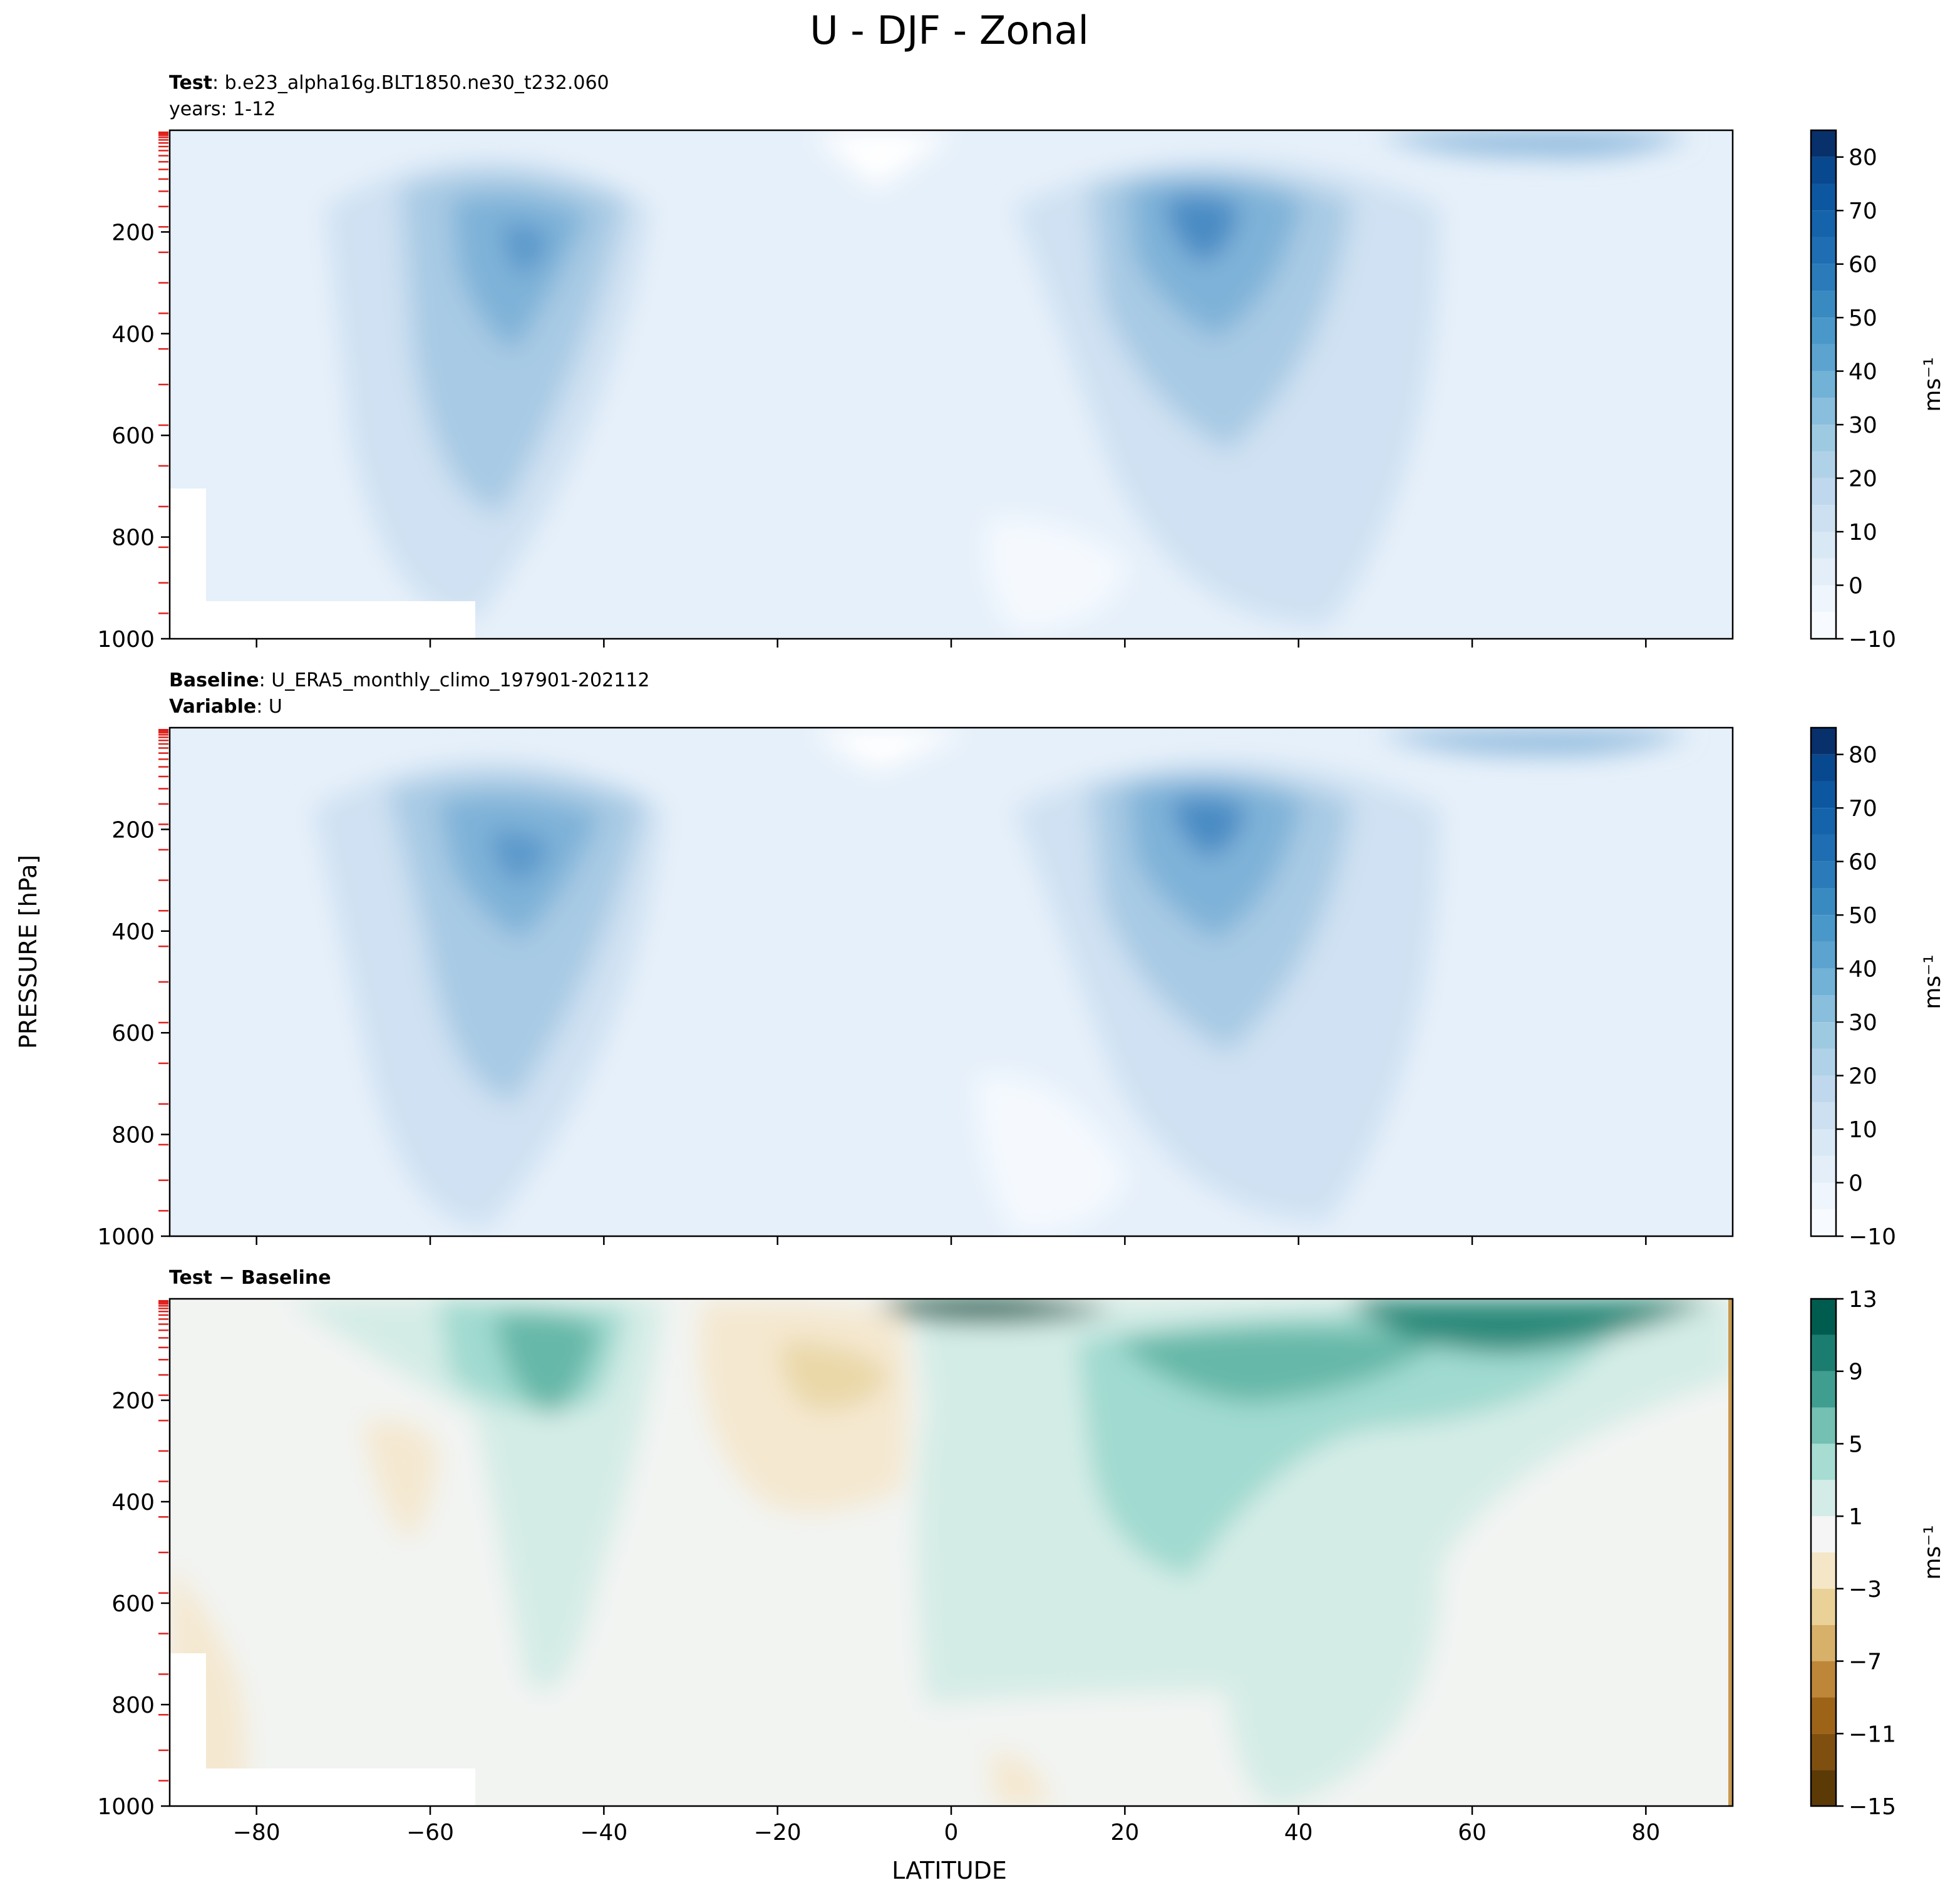 The width and height of the screenshot is (1960, 1900). I want to click on y-axis-label: PRESSURE [hPa], so click(28, 952).